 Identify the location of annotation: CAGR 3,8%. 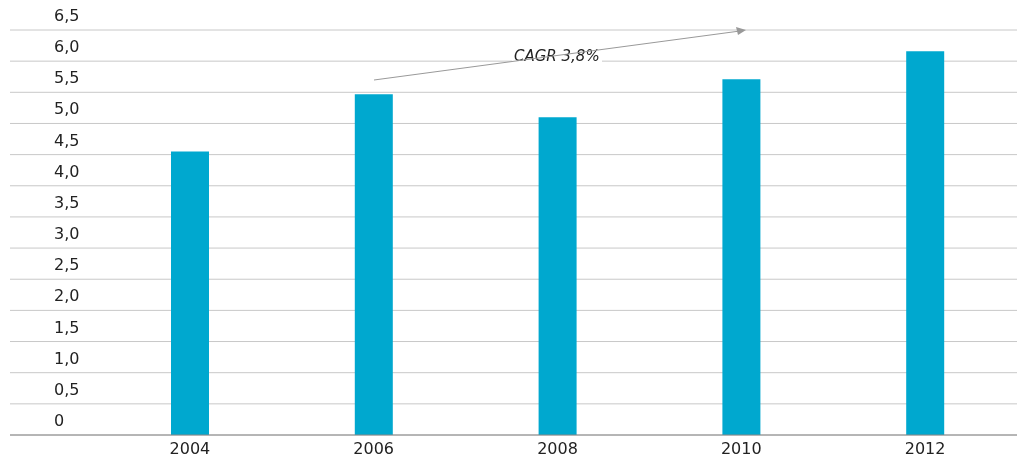
(557, 56).